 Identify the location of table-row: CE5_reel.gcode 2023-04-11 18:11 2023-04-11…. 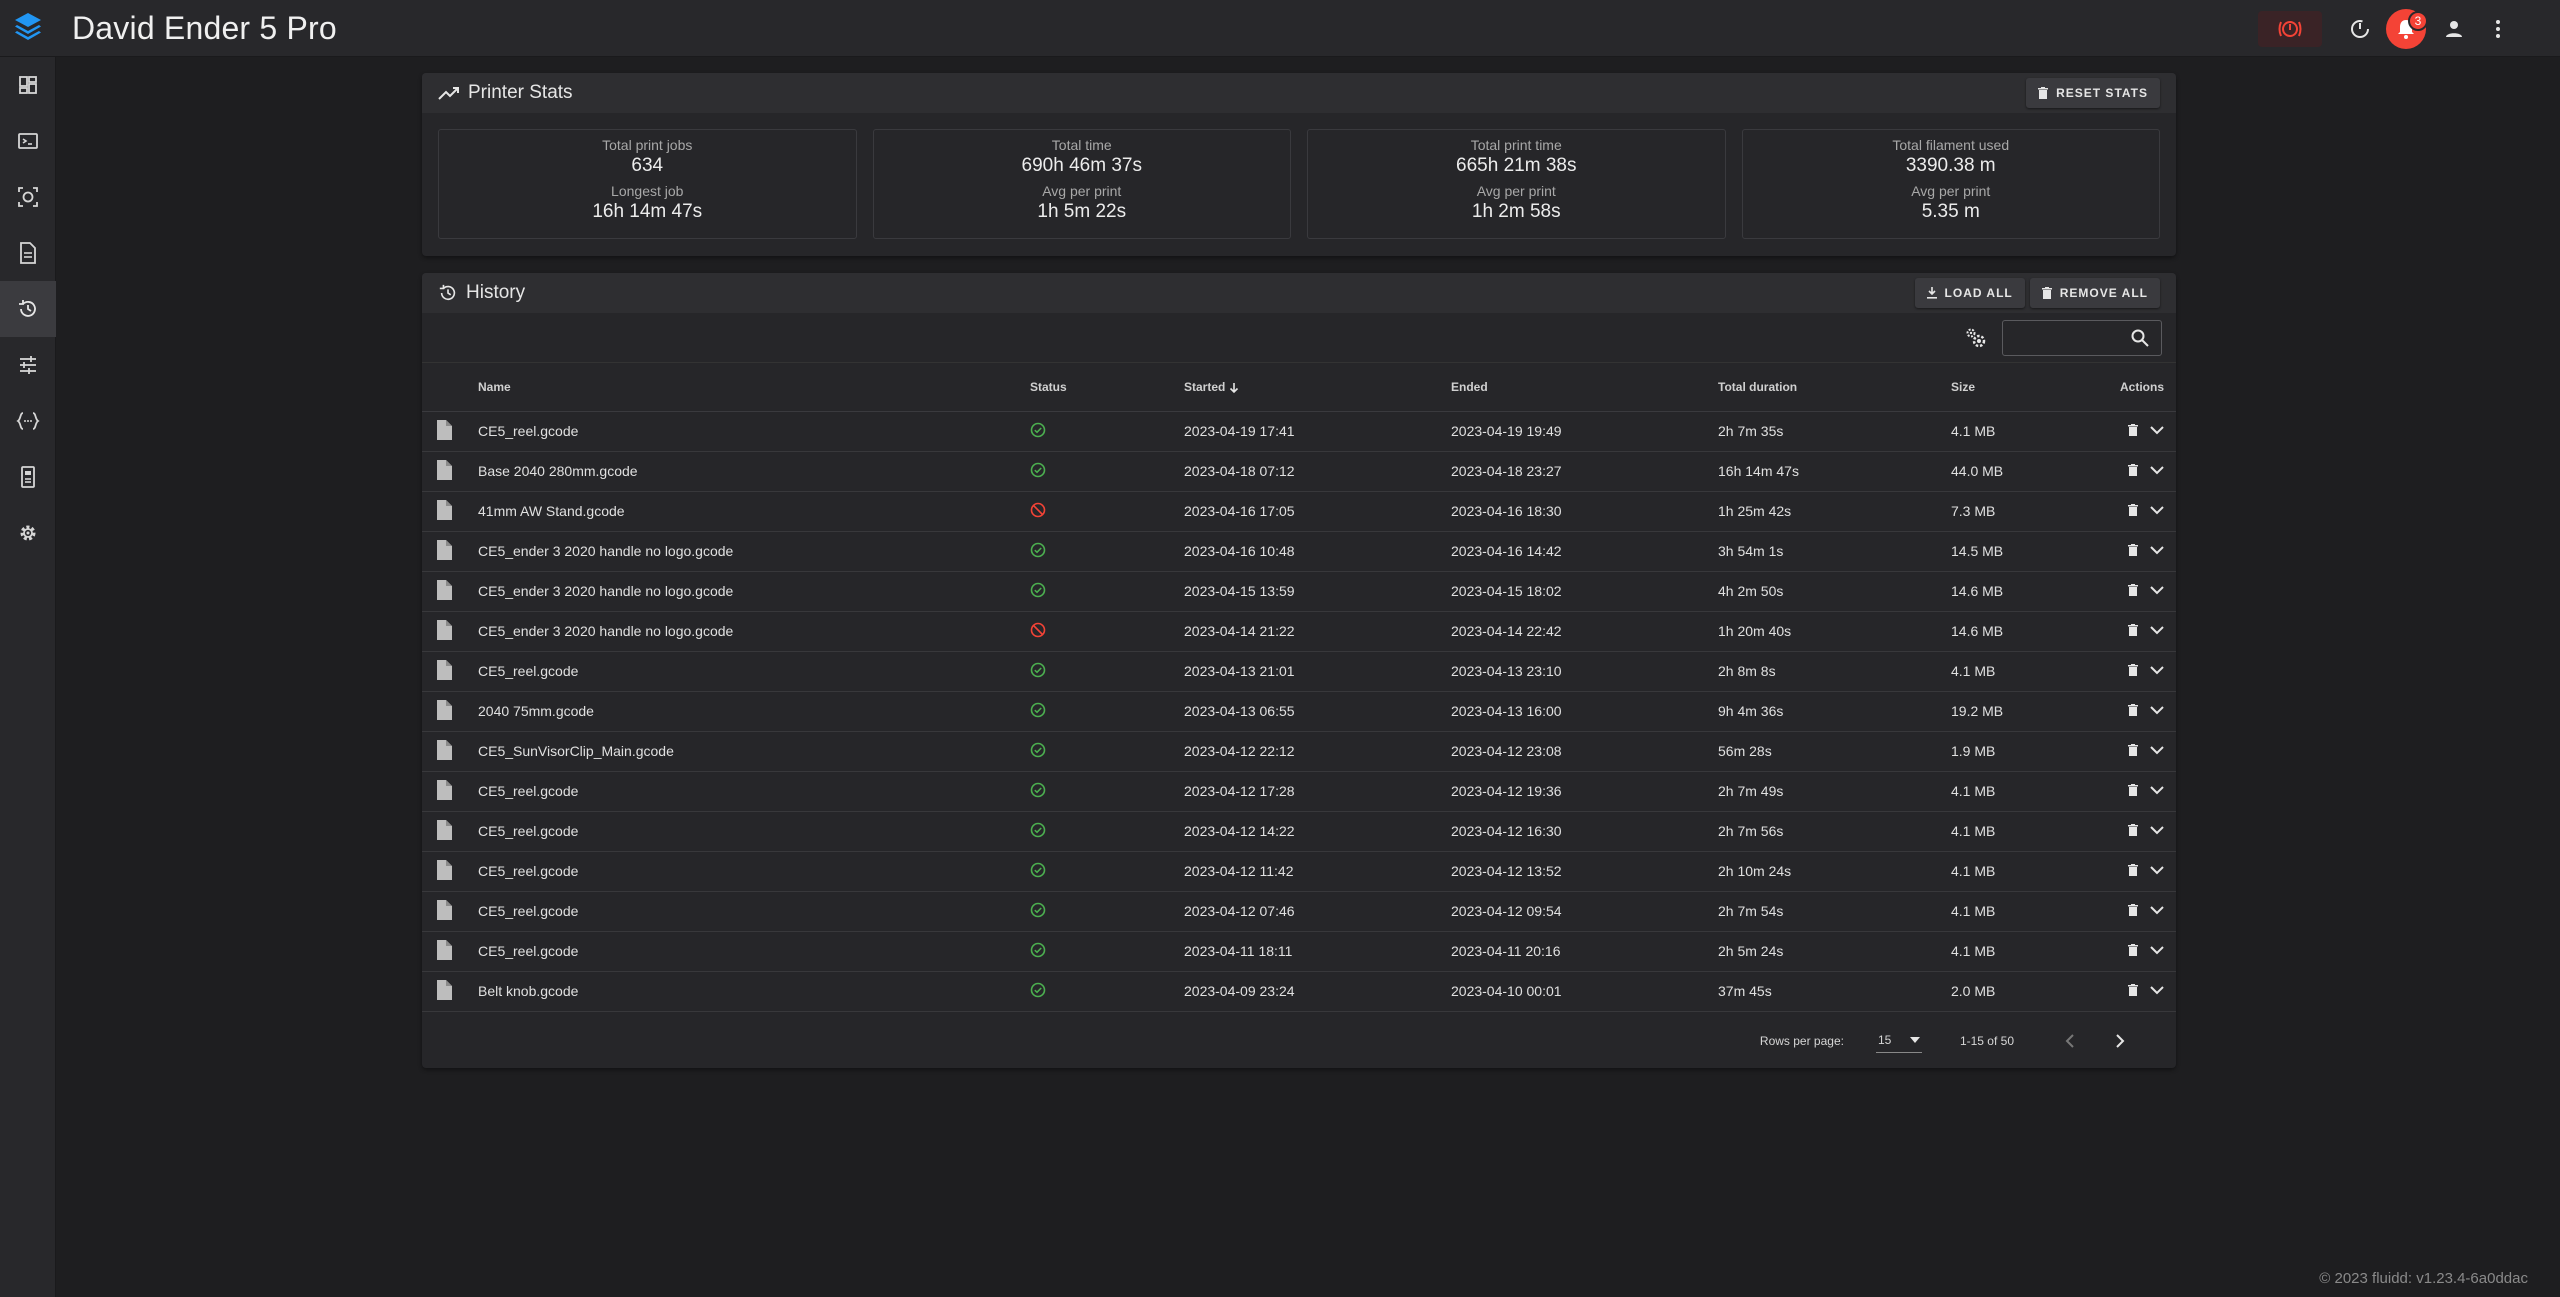
(1299, 951).